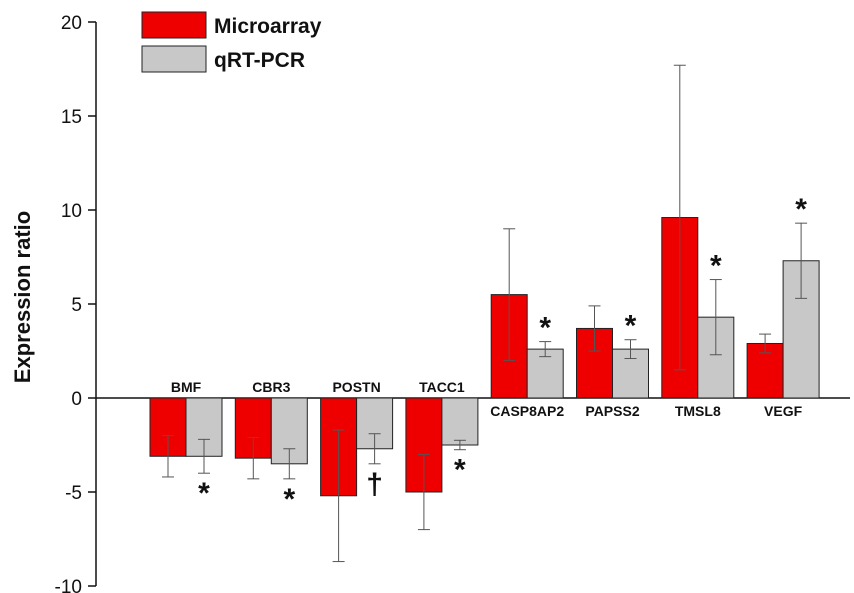  I want to click on legend-label: qRT-PCR, so click(259, 60).